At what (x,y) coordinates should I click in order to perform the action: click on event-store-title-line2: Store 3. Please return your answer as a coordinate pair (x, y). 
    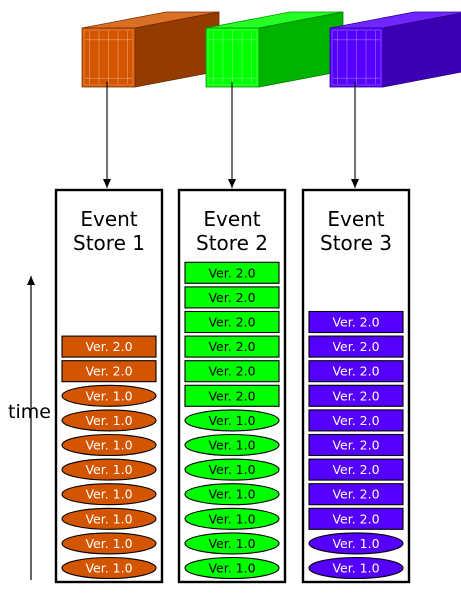
    Looking at the image, I should click on (356, 243).